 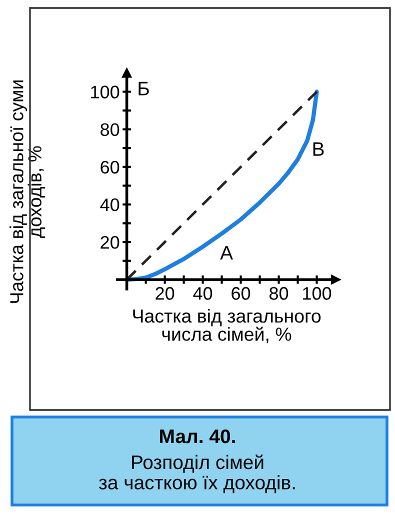 What do you see at coordinates (110, 167) in the screenshot?
I see `y-tick-label: 60` at bounding box center [110, 167].